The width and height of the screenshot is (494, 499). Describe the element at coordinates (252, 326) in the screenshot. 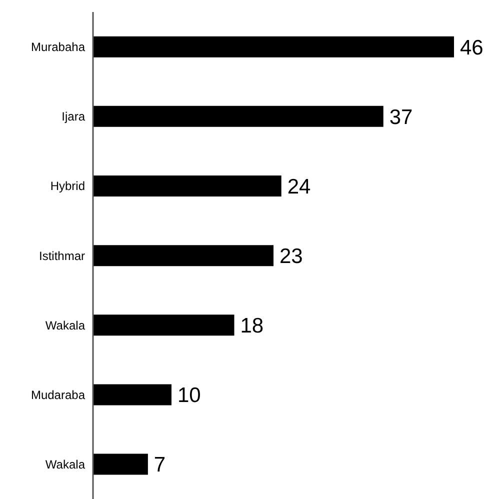

I see `data-label: 18` at that location.